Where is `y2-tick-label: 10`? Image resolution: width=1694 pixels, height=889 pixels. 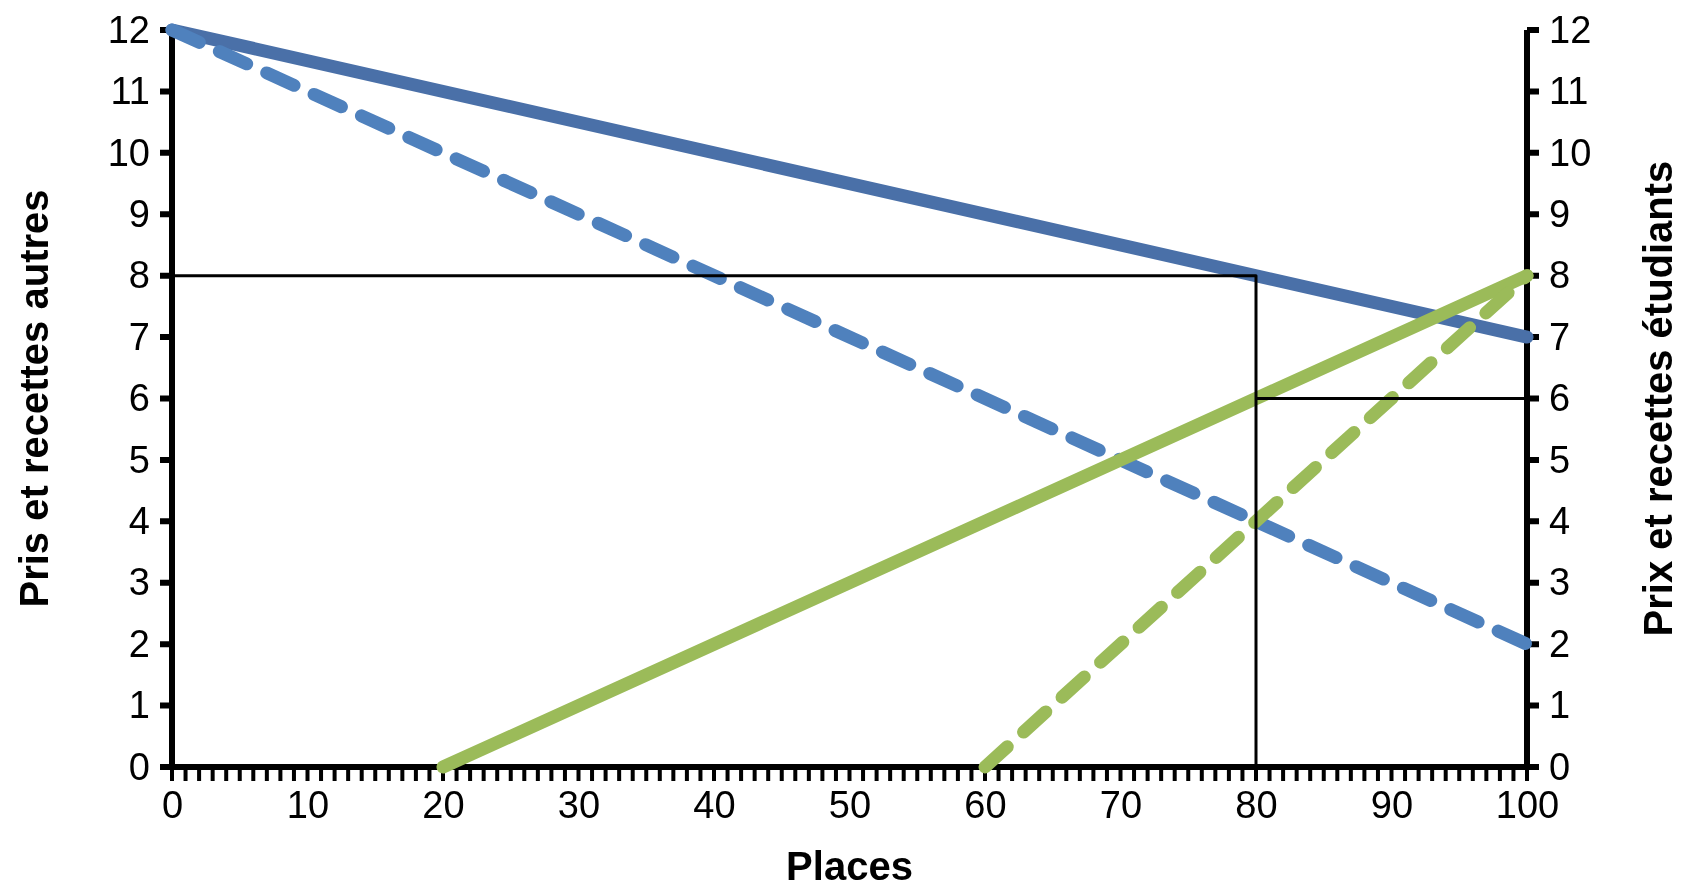
y2-tick-label: 10 is located at coordinates (1570, 152).